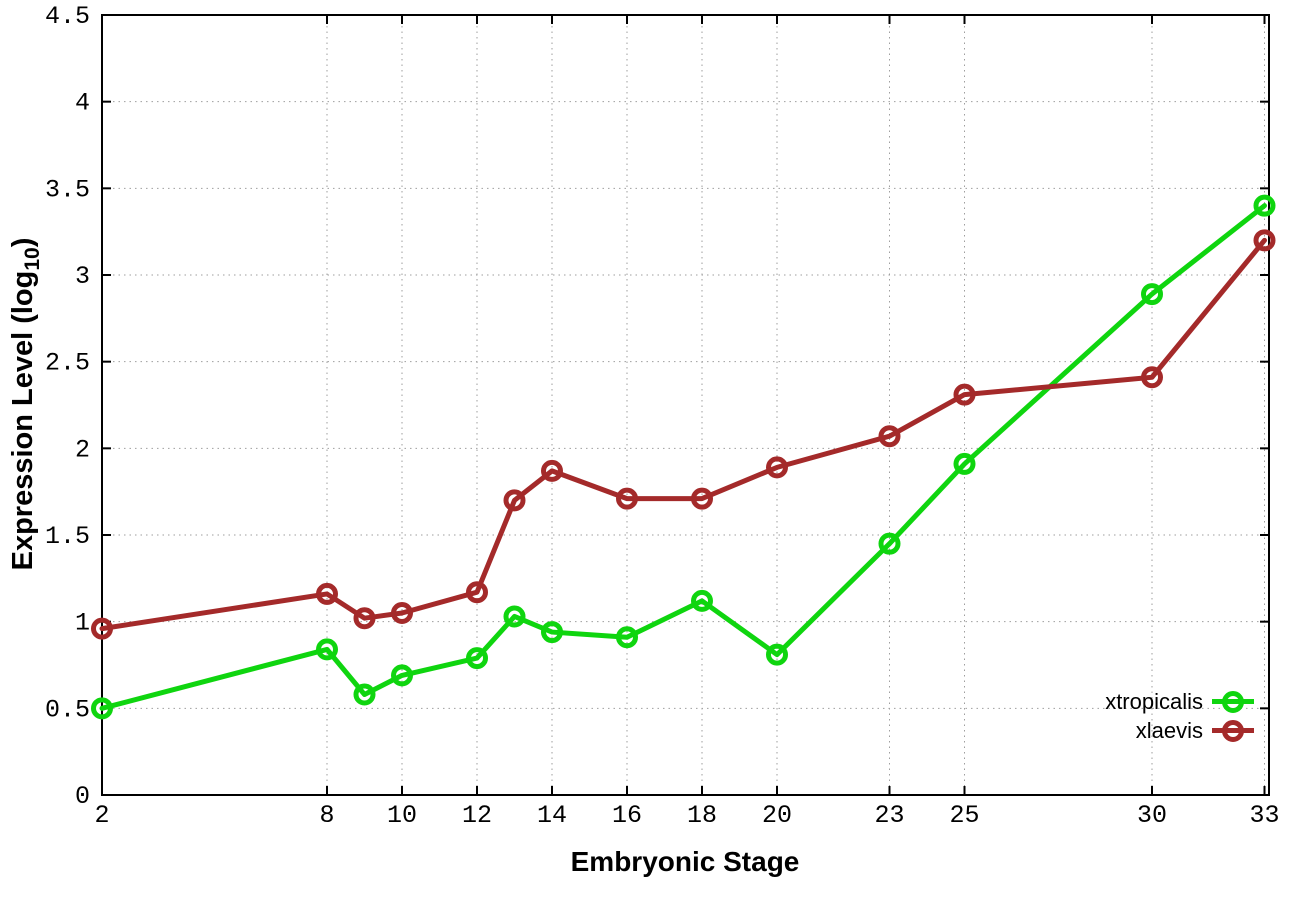 The width and height of the screenshot is (1296, 907). What do you see at coordinates (67, 363) in the screenshot?
I see `y-tick-label: 2.5` at bounding box center [67, 363].